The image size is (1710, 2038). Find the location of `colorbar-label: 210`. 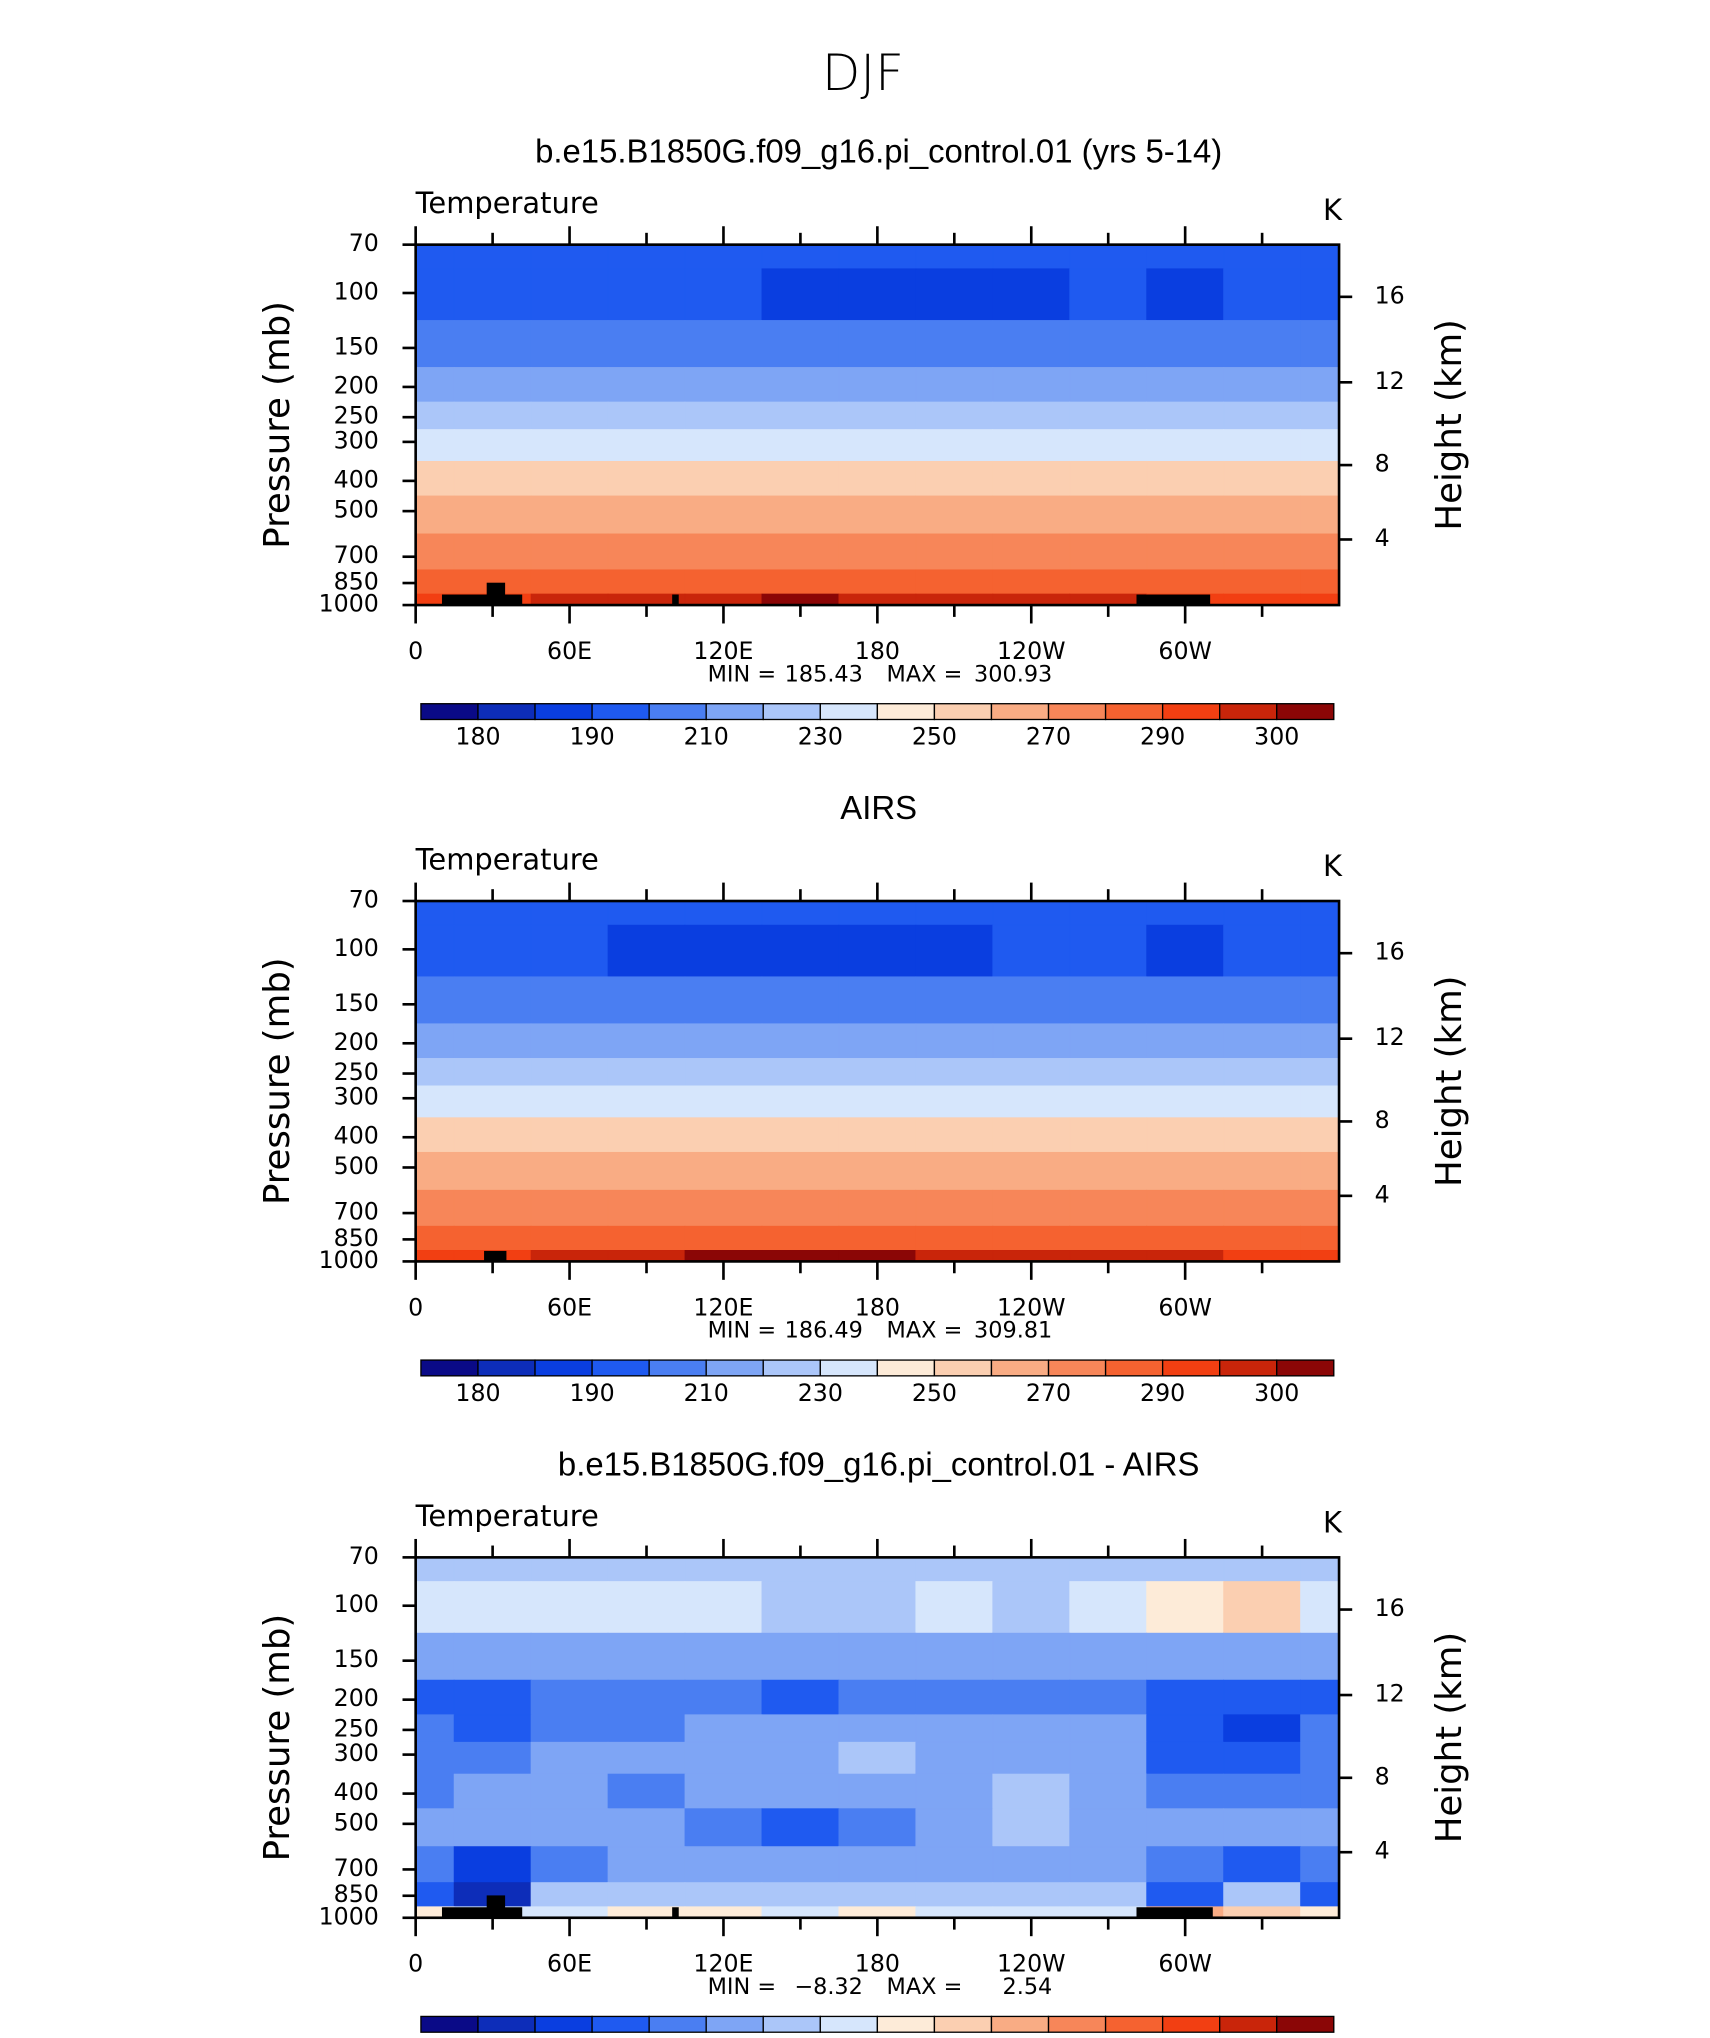

colorbar-label: 210 is located at coordinates (706, 1393).